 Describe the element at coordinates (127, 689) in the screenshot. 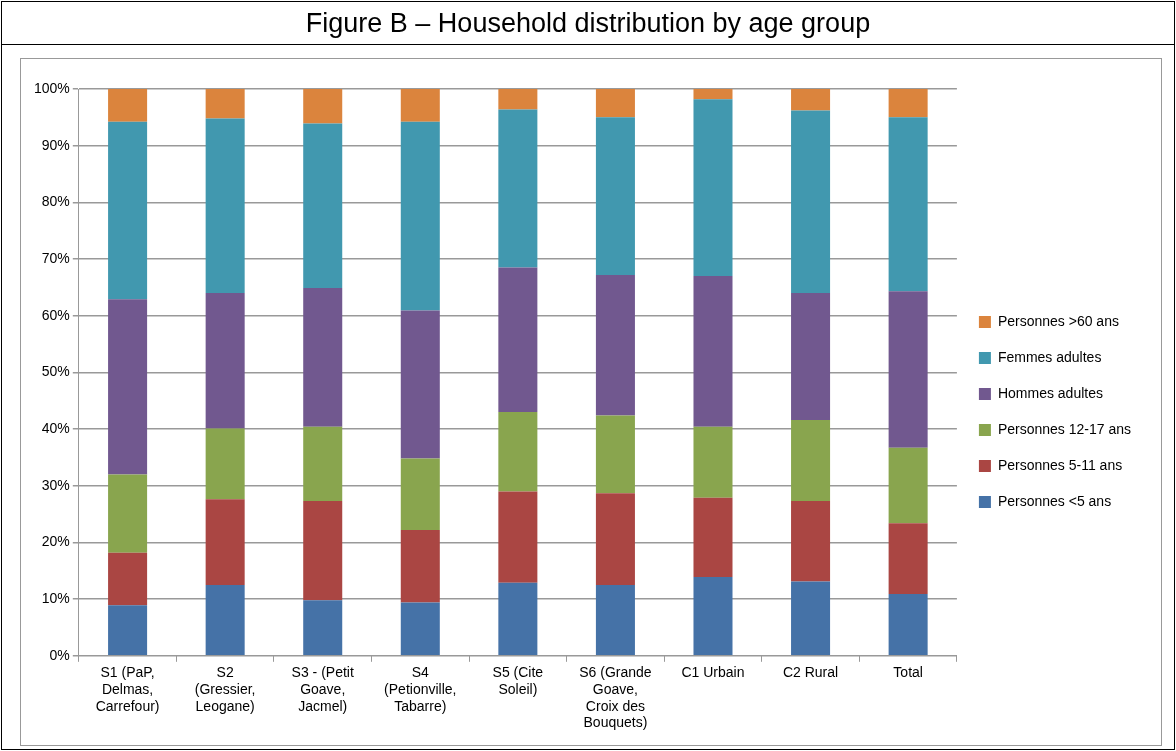

I see `x-tick-label: S1 (PaP, Delmas, Carrefour)` at that location.